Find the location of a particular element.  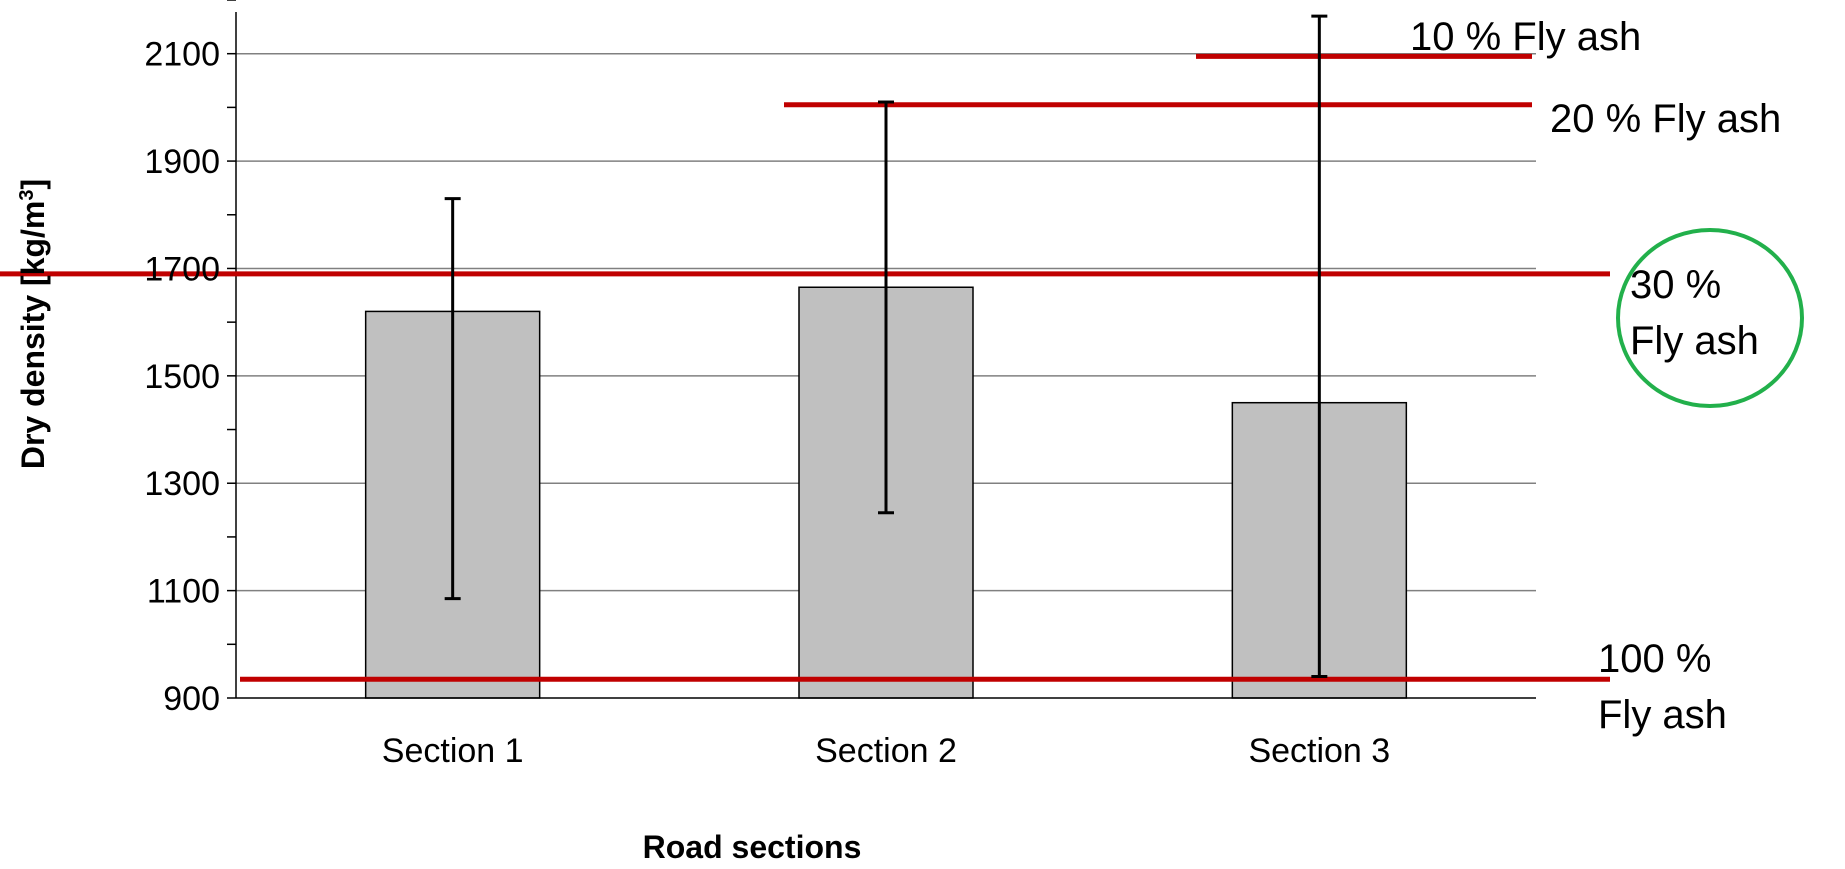

highlight-circle is located at coordinates (1710, 318).